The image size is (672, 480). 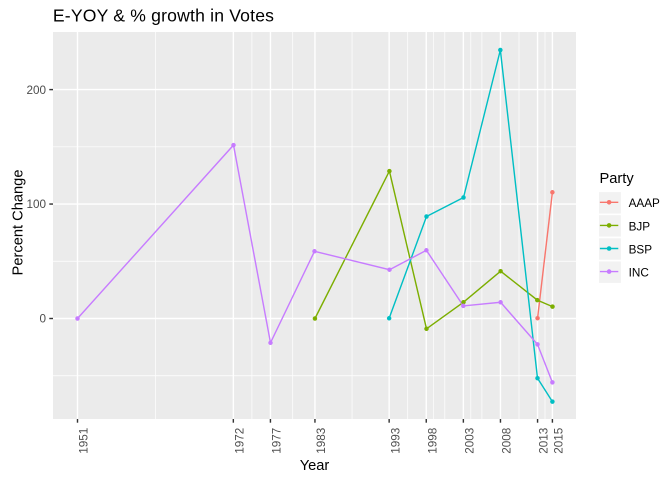 What do you see at coordinates (36, 204) in the screenshot?
I see `svg-text: 100` at bounding box center [36, 204].